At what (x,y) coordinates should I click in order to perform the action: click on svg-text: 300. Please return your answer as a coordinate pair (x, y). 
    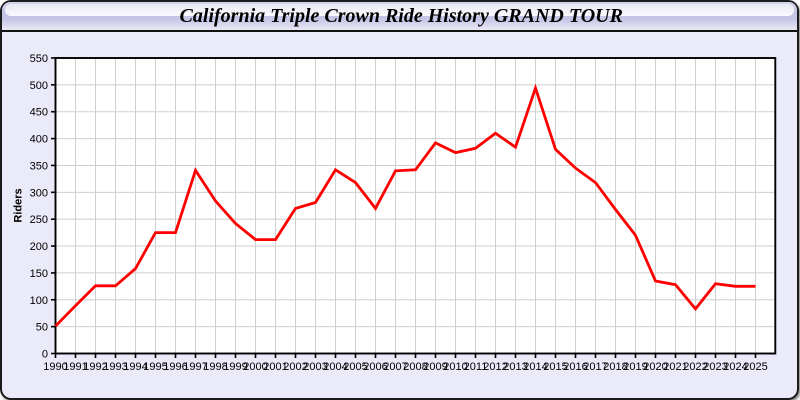
    Looking at the image, I should click on (39, 193).